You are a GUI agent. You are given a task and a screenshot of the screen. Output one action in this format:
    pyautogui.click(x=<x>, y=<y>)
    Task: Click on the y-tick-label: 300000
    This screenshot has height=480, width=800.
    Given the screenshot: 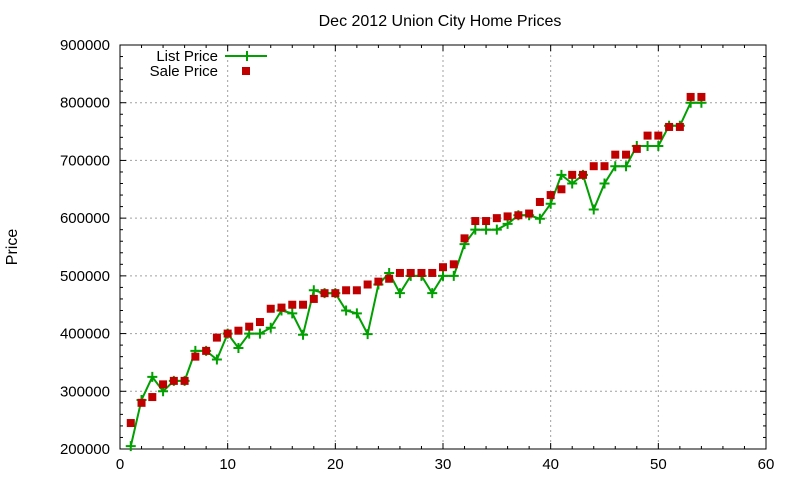 What is the action you would take?
    pyautogui.click(x=85, y=391)
    